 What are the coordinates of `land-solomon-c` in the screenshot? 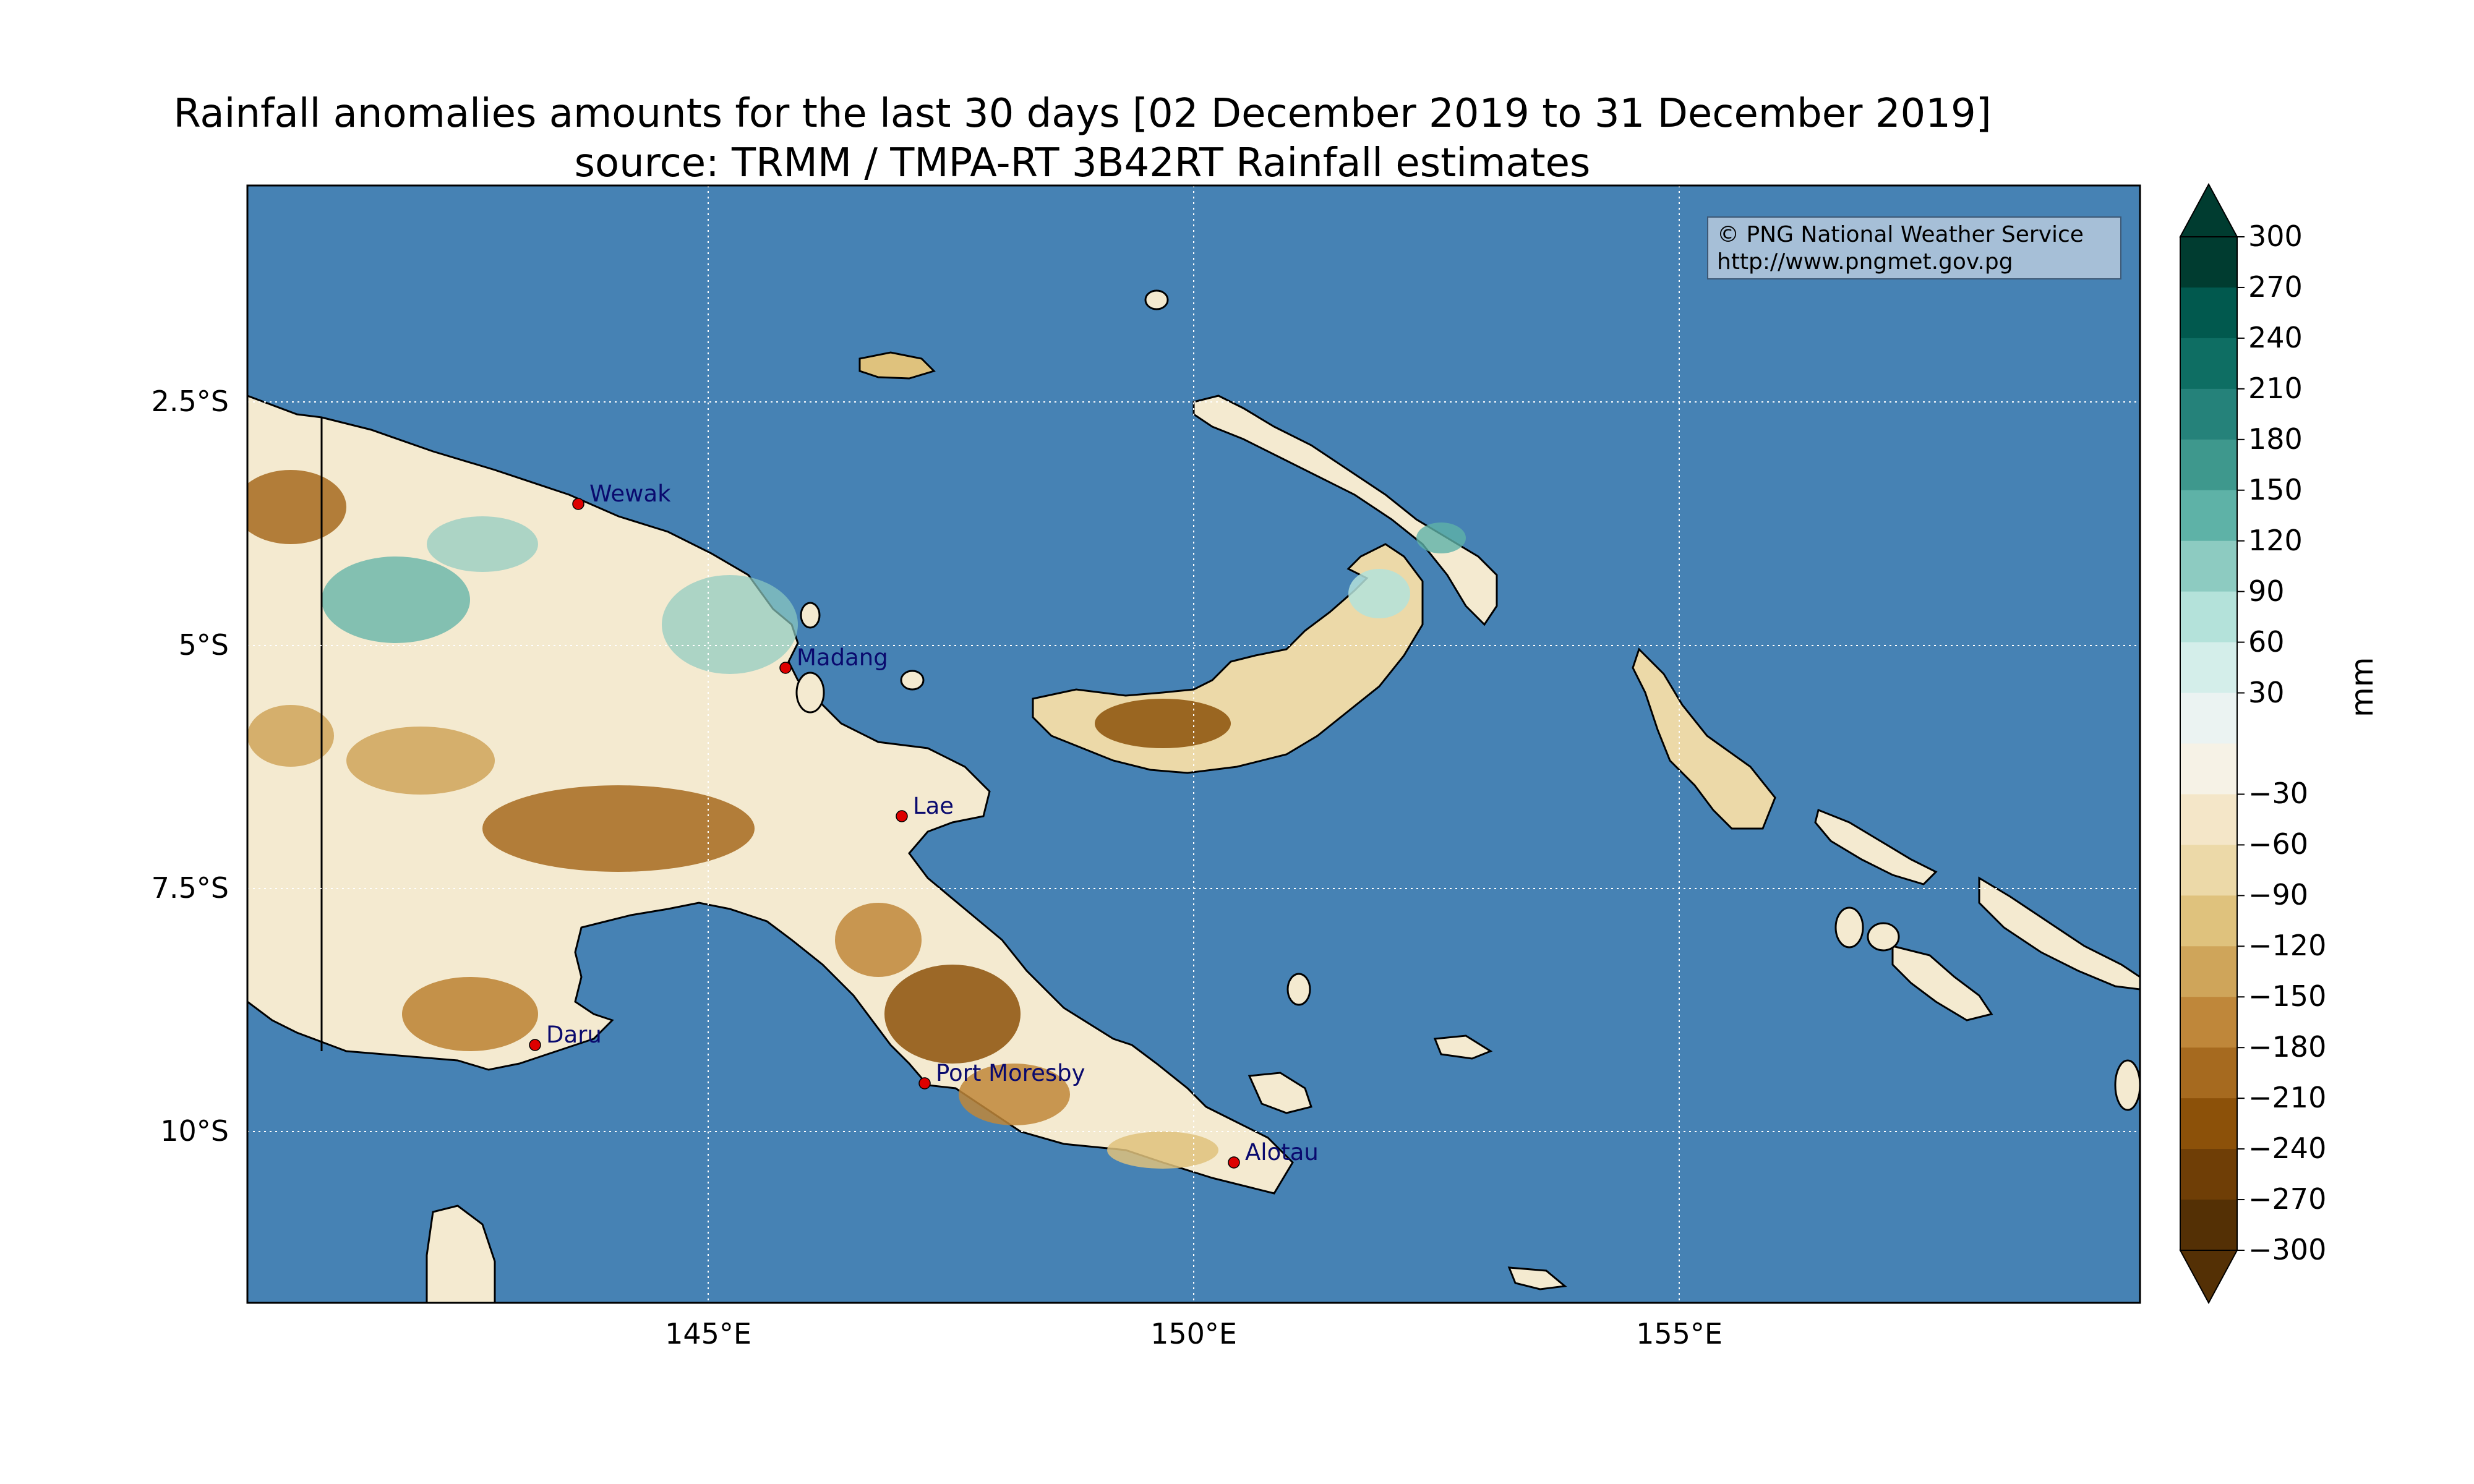 It's located at (1942, 983).